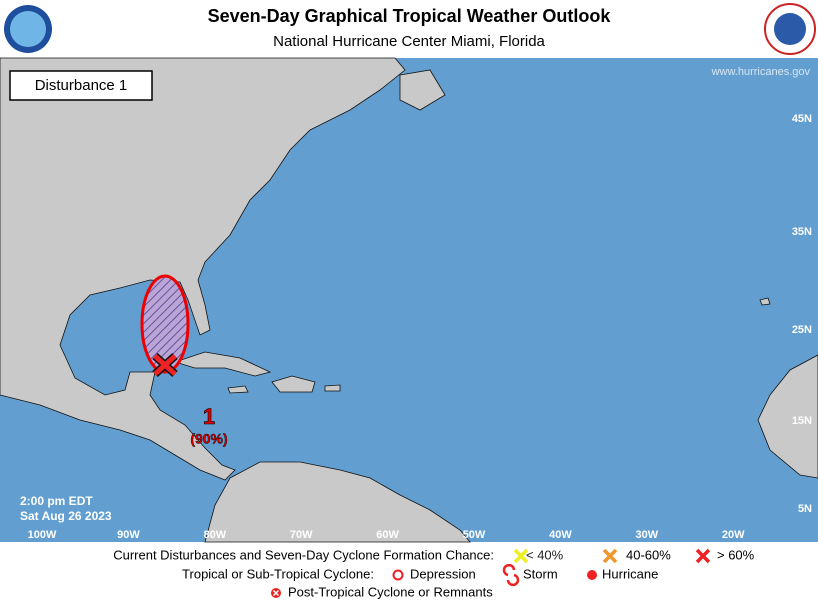  I want to click on disturbance-box-text: Disturbance 1, so click(81, 85).